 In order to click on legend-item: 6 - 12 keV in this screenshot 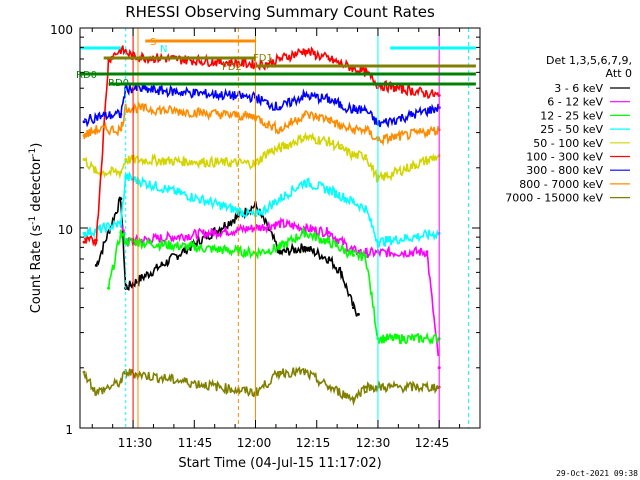, I will do `click(588, 102)`.